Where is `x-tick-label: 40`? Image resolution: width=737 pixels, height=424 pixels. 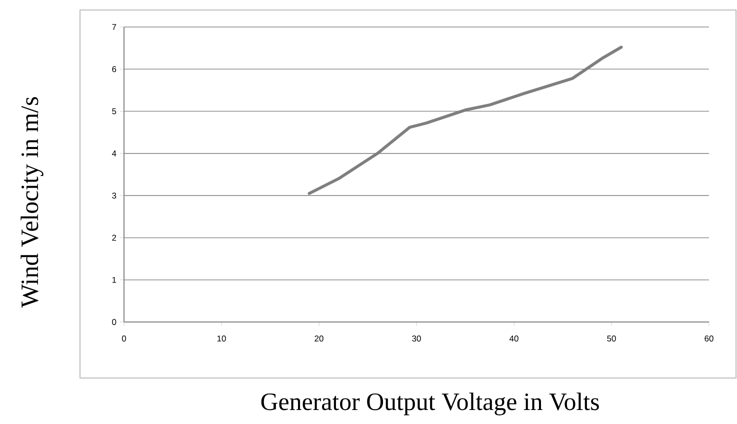 x-tick-label: 40 is located at coordinates (513, 339).